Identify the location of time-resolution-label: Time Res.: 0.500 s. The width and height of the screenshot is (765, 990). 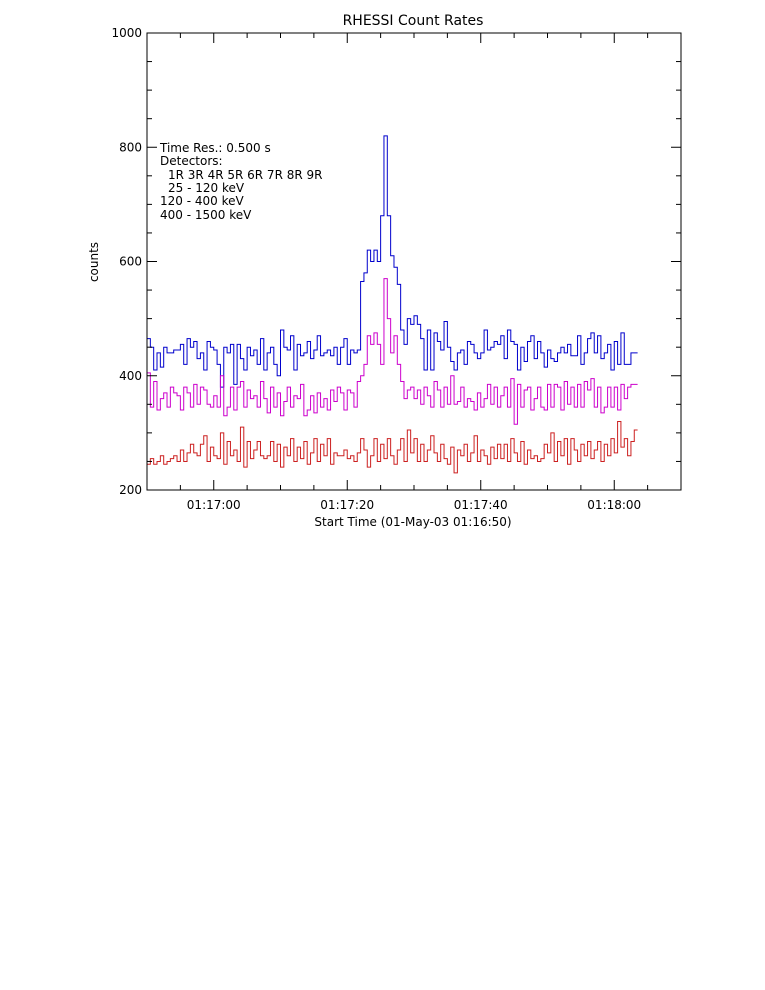
(215, 148).